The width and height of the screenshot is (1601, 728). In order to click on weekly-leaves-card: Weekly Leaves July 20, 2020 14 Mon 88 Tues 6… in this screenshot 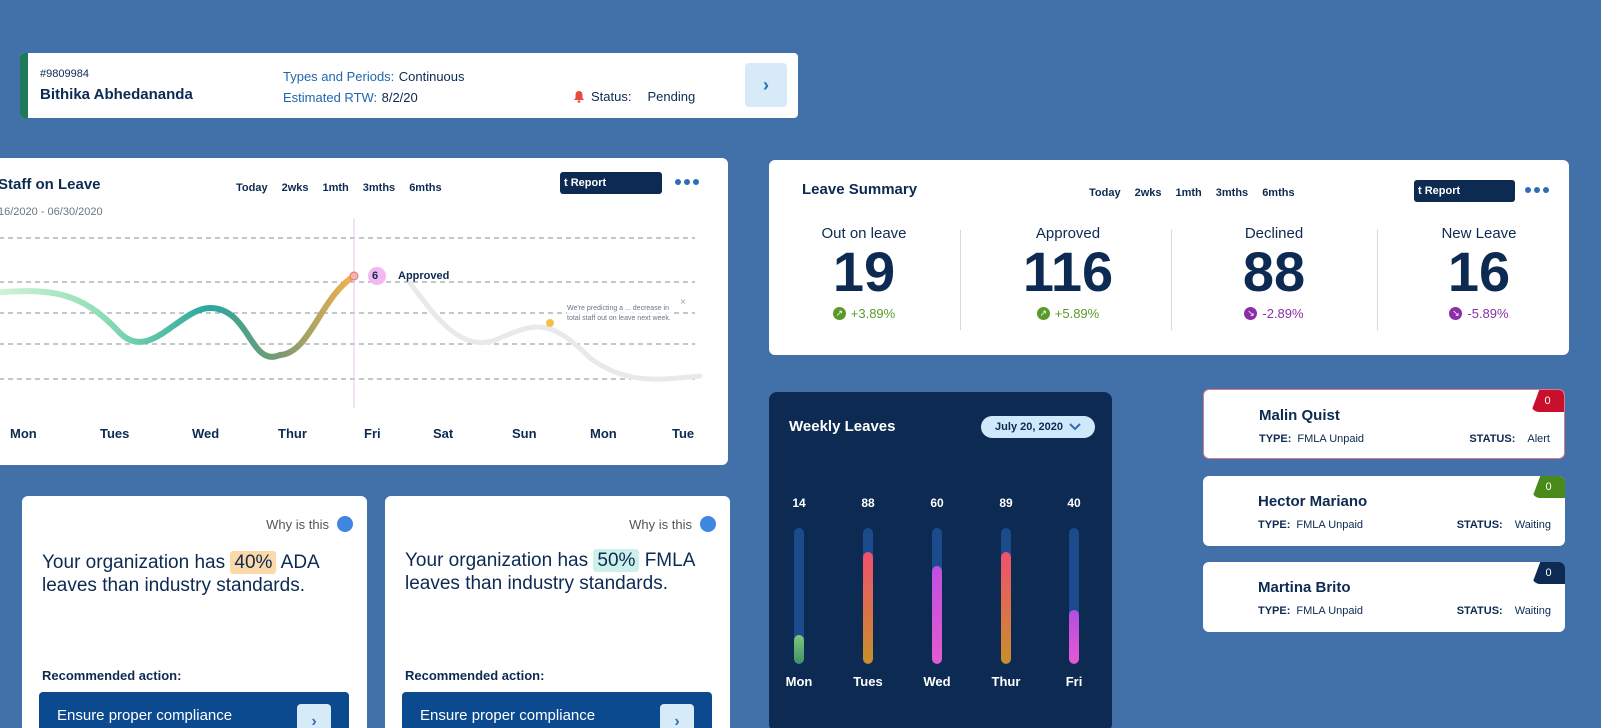, I will do `click(940, 560)`.